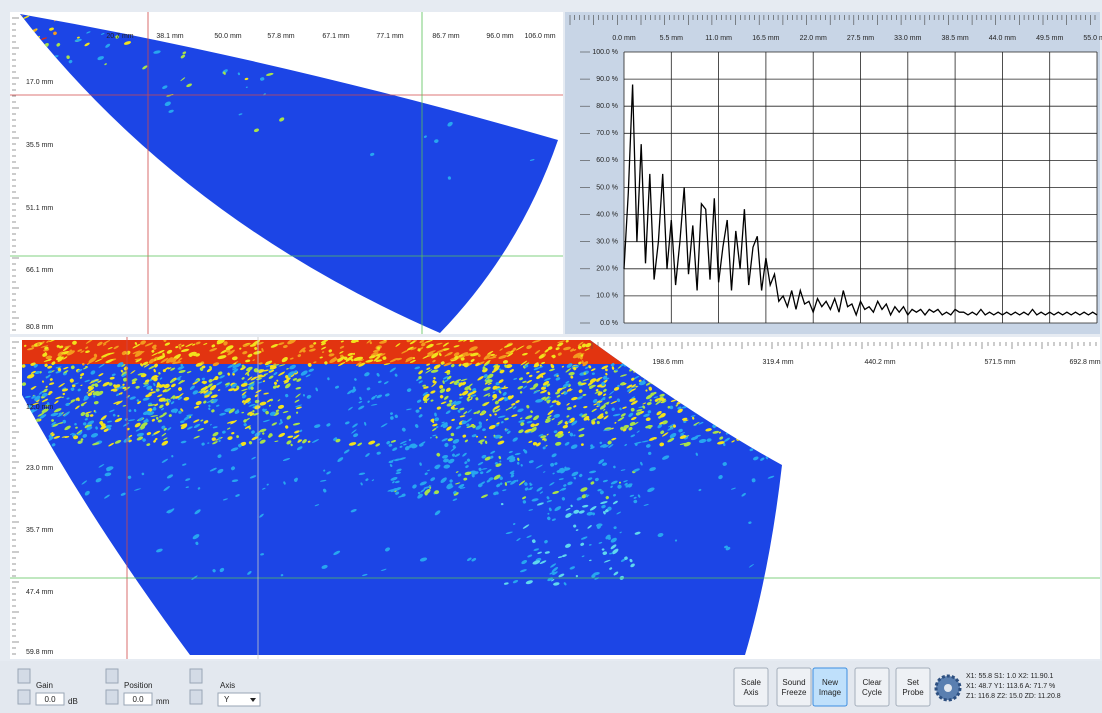 The height and width of the screenshot is (713, 1102). I want to click on ruler-label: 692.8 mm, so click(1084, 362).